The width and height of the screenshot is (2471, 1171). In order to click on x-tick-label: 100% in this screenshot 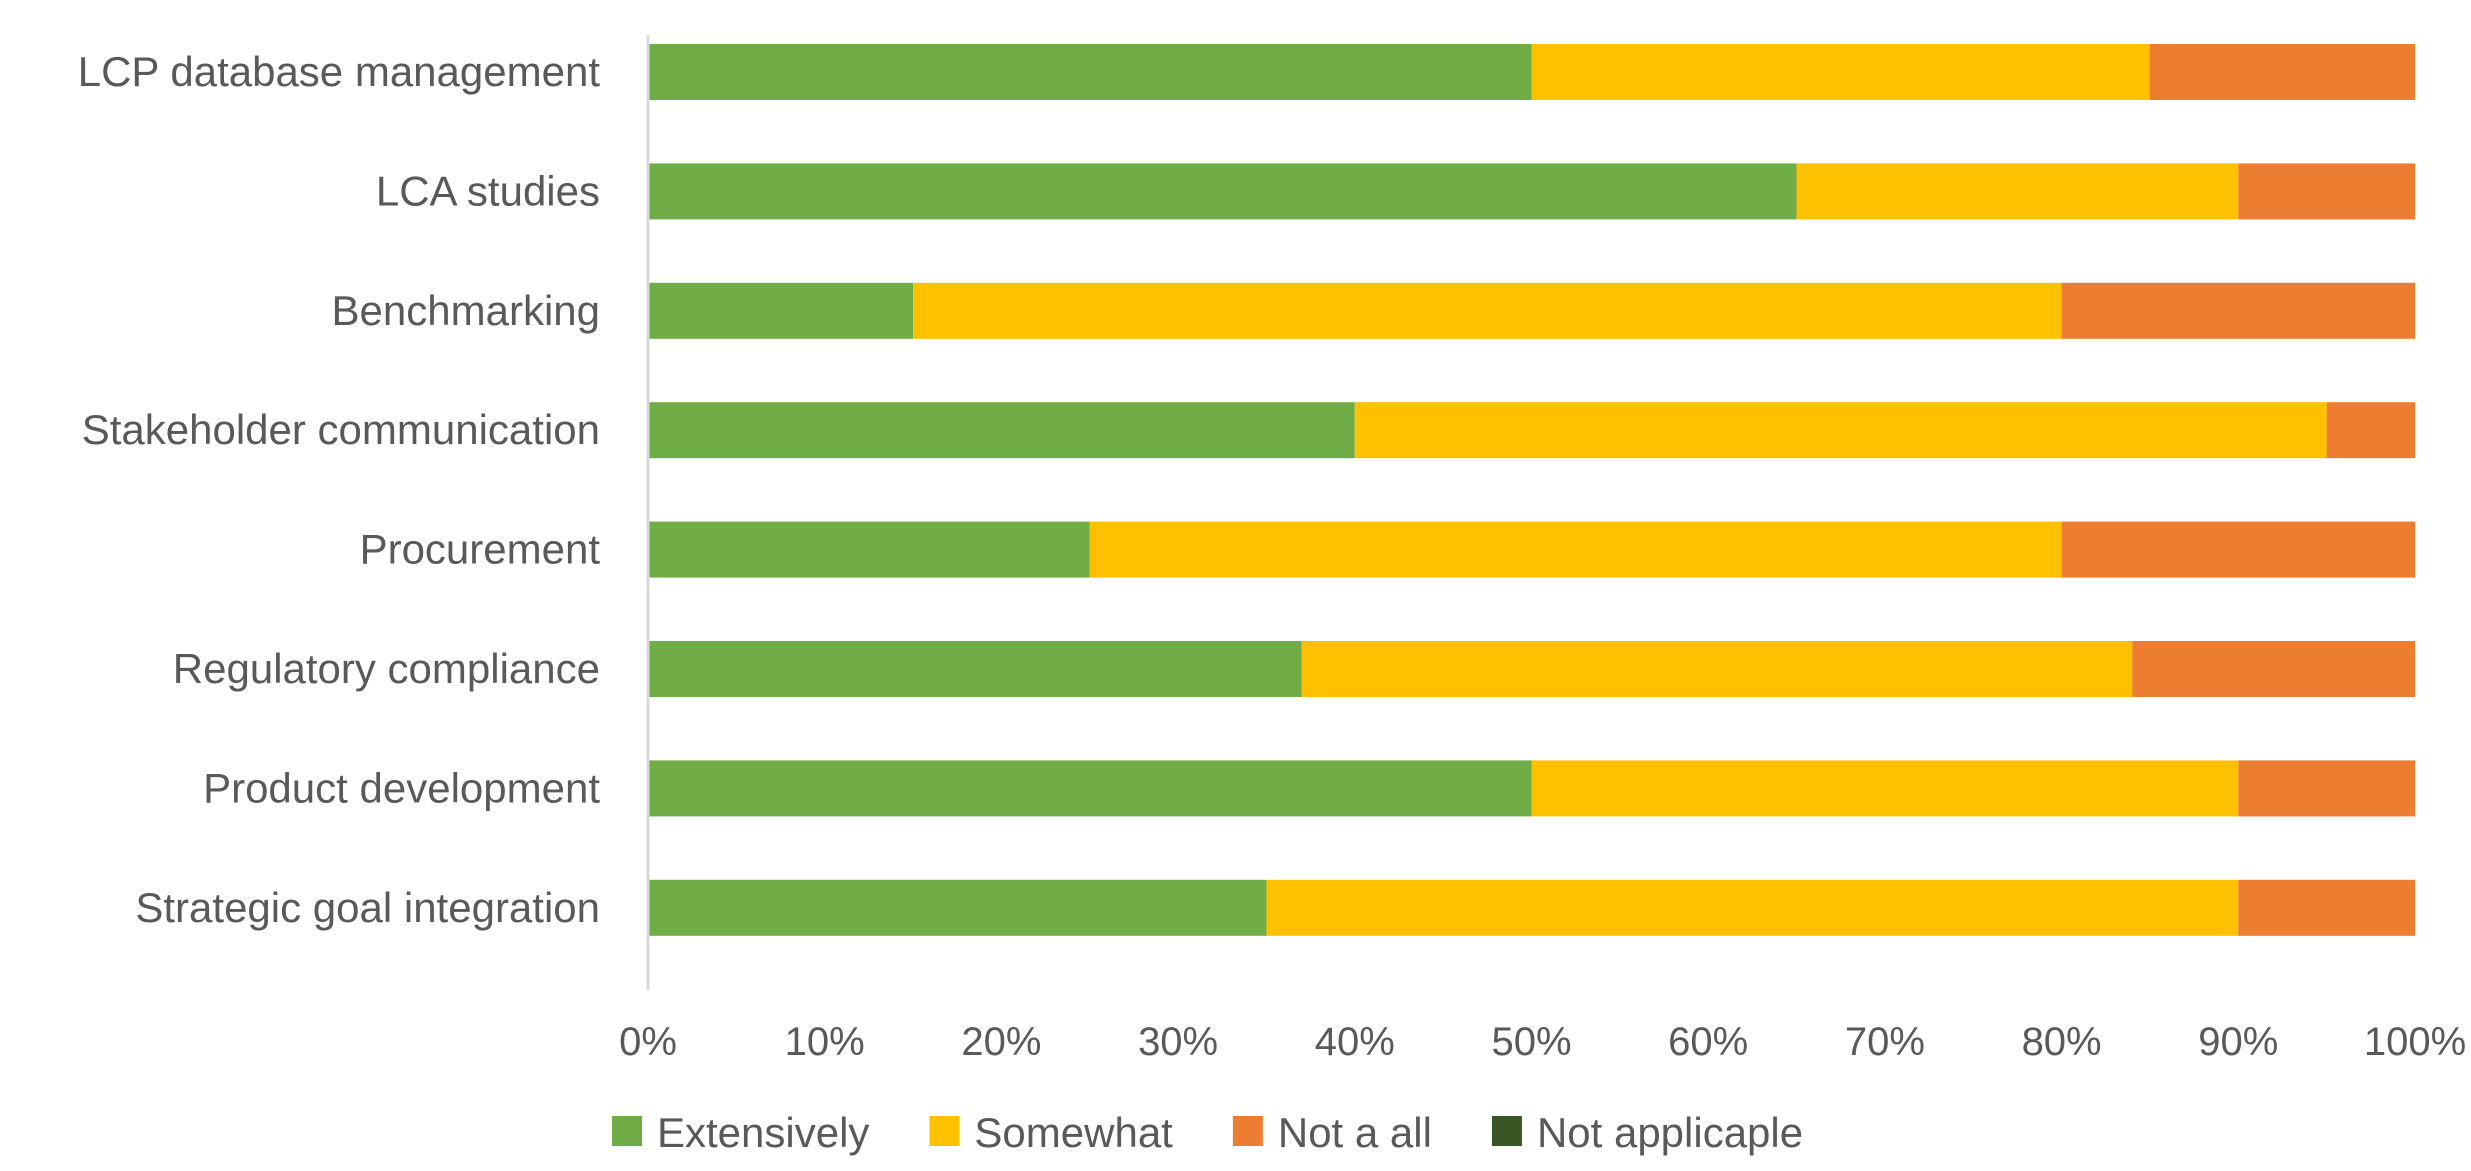, I will do `click(2415, 1042)`.